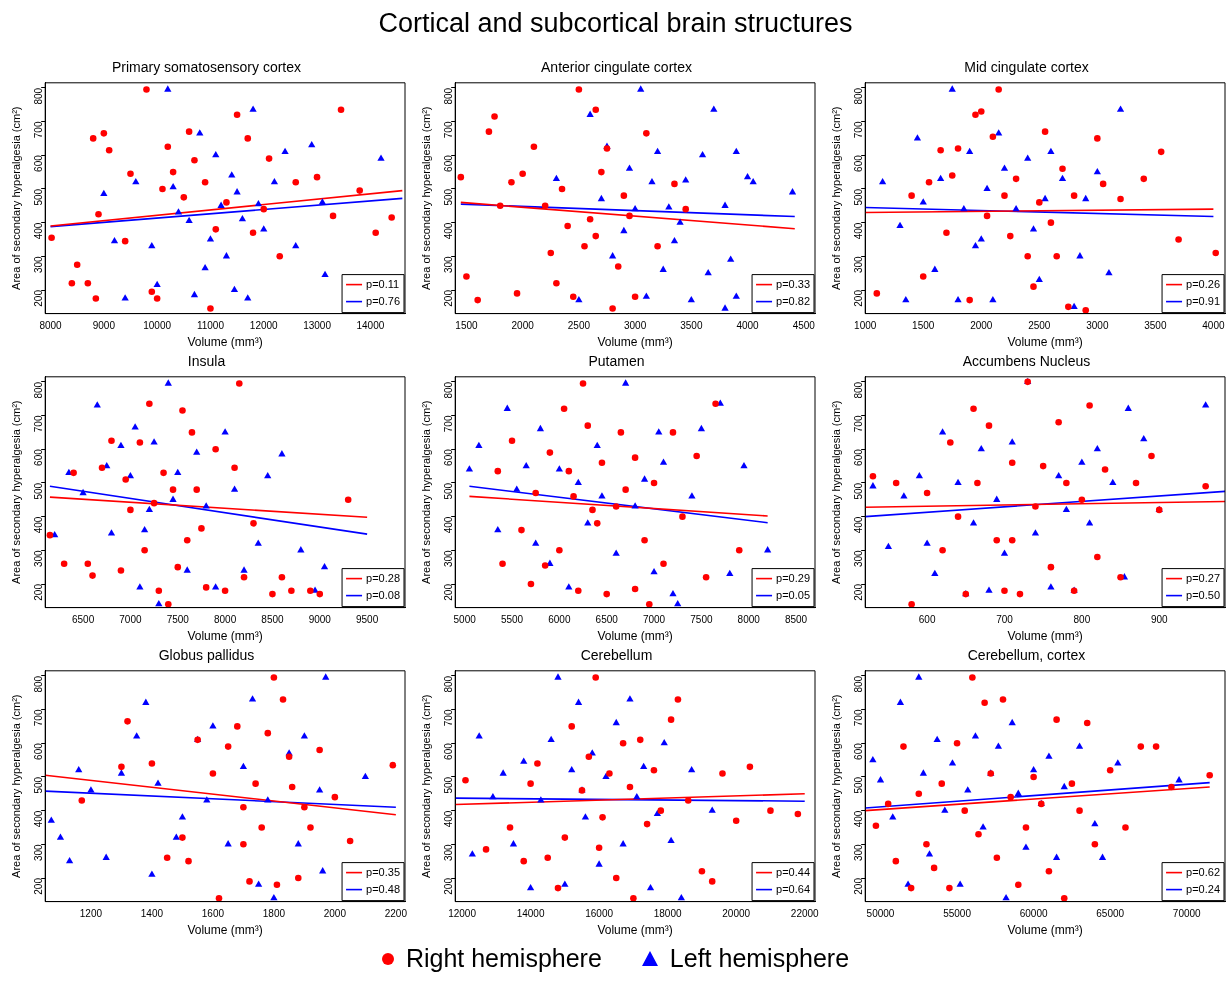  Describe the element at coordinates (793, 577) in the screenshot. I see `legend-label: p=0.29` at that location.